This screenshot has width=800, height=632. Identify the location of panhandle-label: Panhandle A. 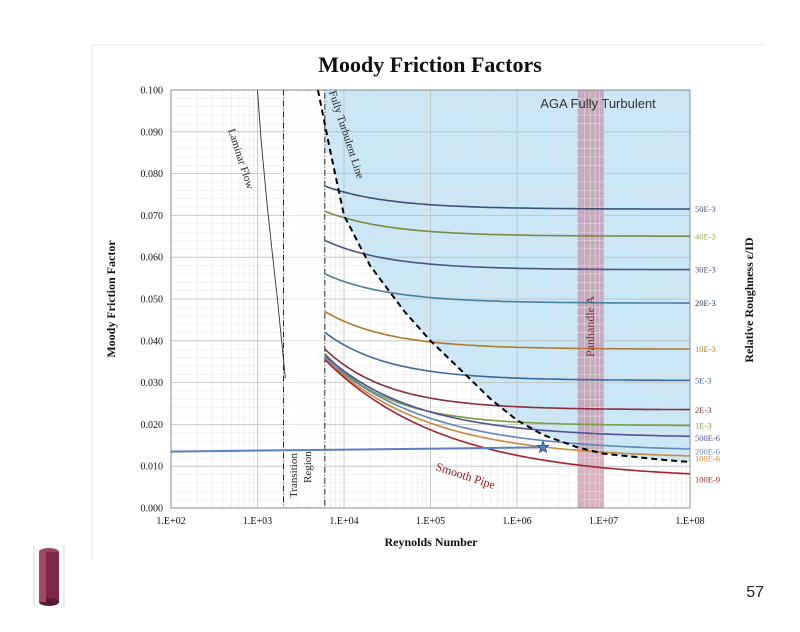
(590, 326).